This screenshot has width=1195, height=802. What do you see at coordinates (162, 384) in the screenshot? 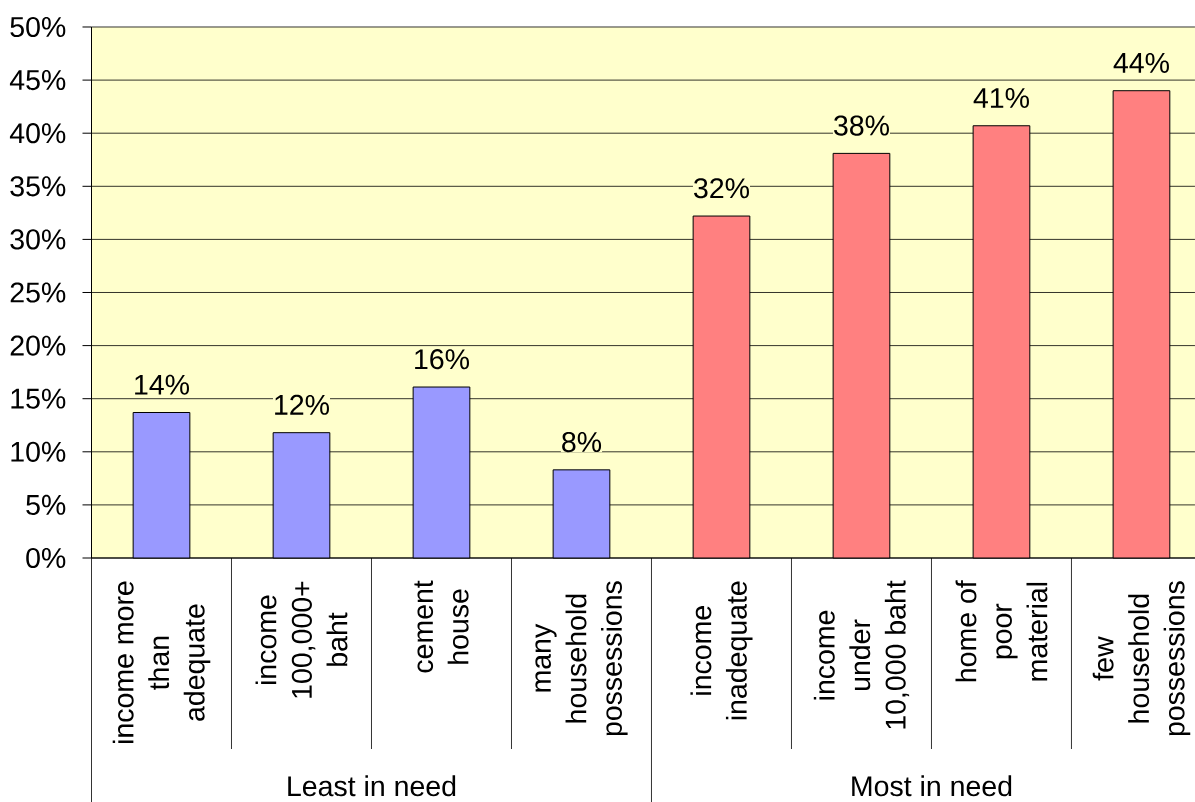
I see `data-label: 14%` at bounding box center [162, 384].